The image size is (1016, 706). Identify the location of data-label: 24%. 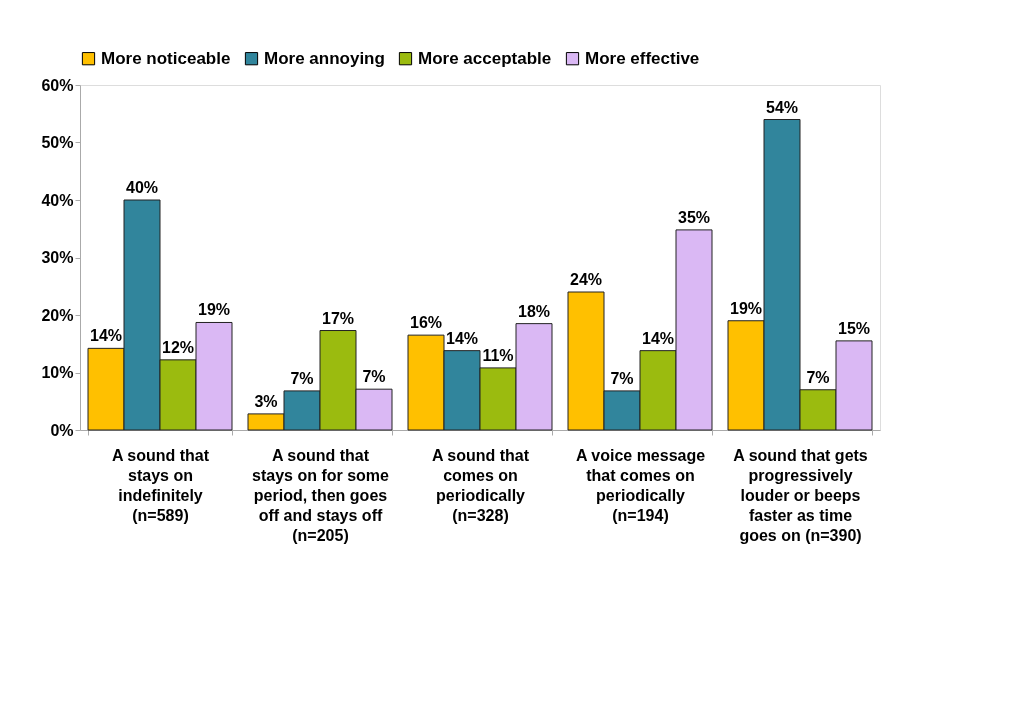
(586, 279).